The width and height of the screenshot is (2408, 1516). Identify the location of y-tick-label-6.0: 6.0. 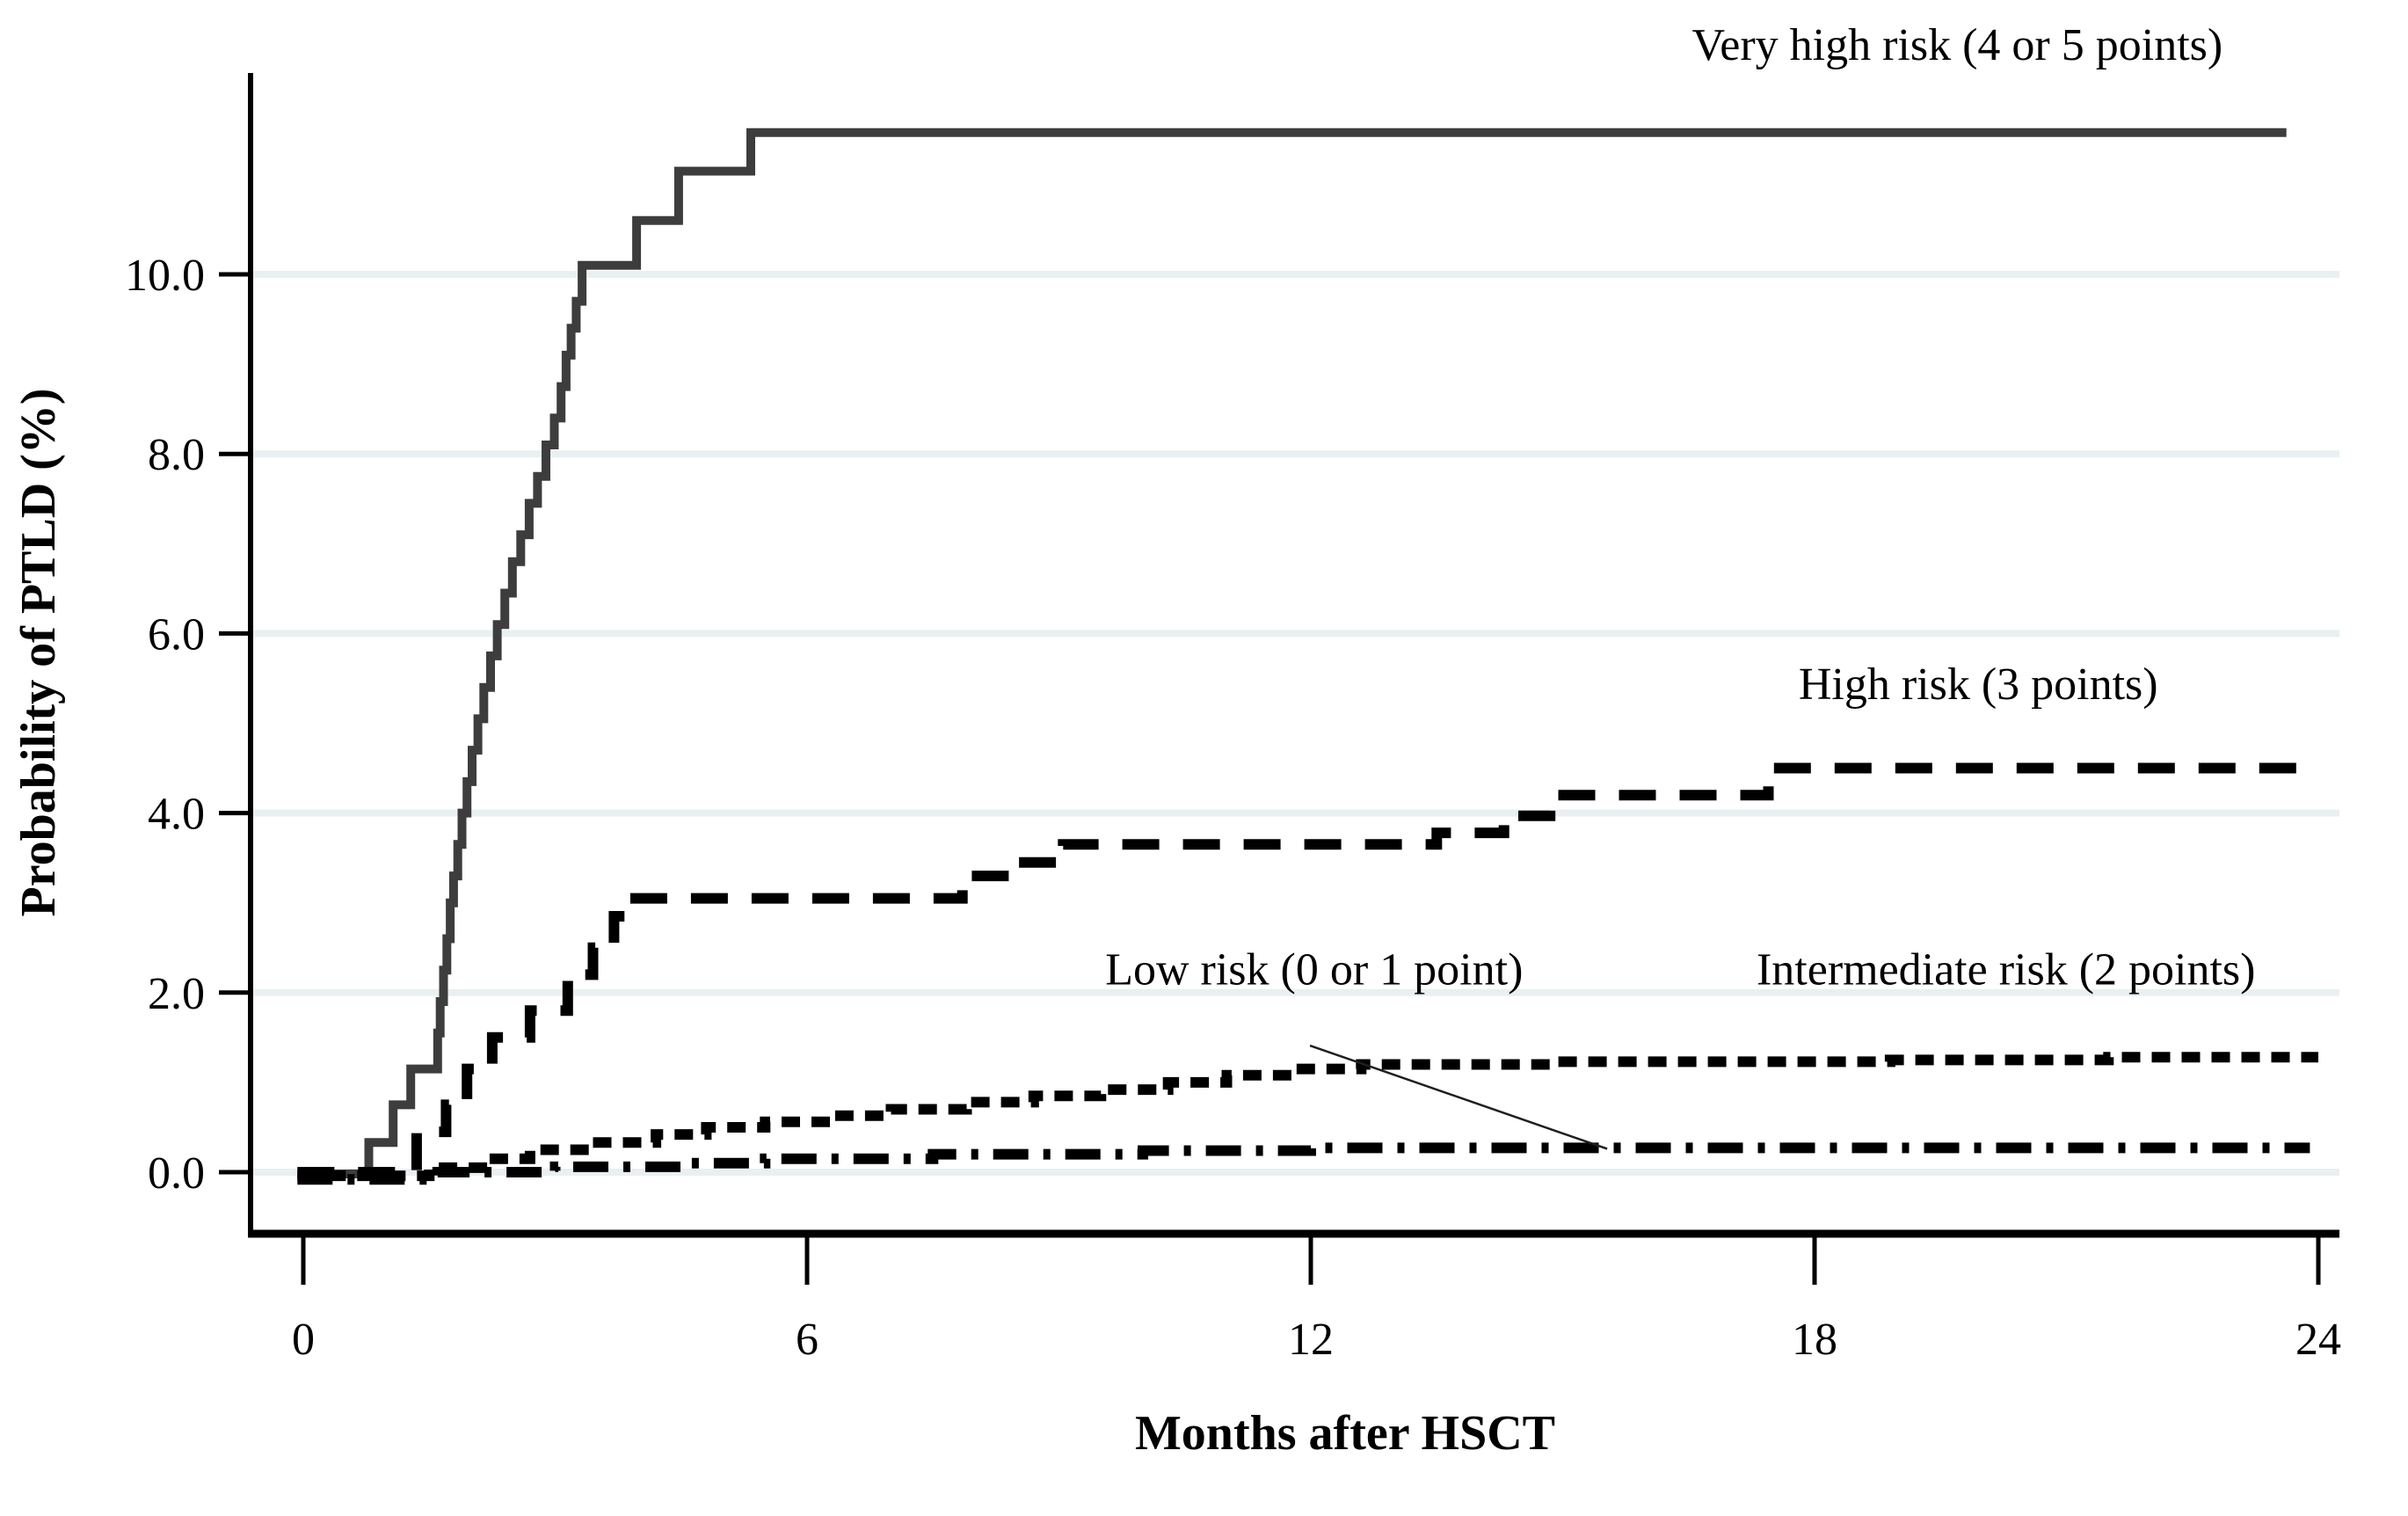
(176, 634).